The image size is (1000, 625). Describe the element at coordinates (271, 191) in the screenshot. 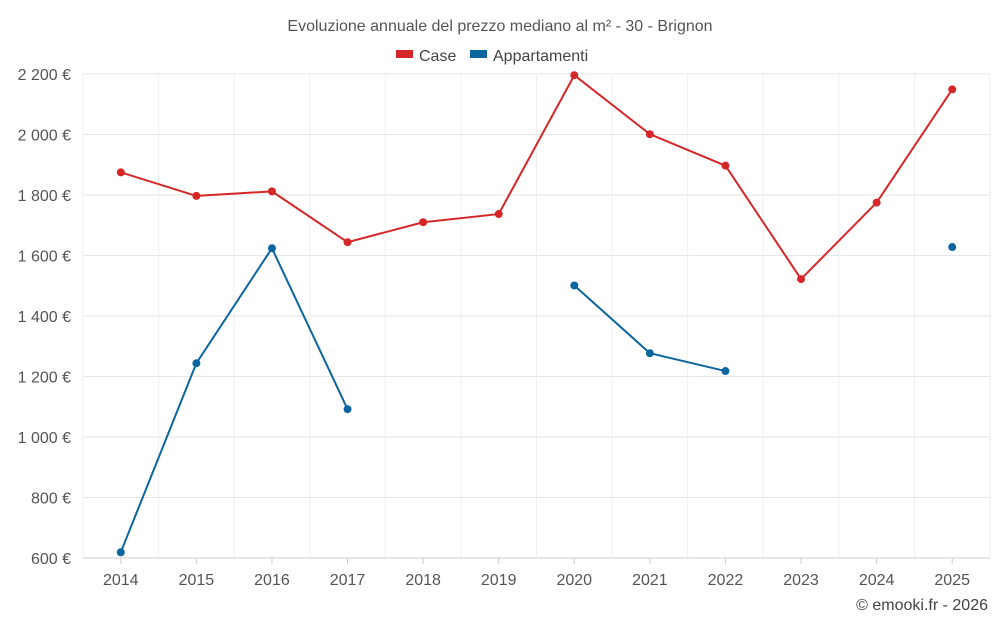

I see `data-point-case-2016` at that location.